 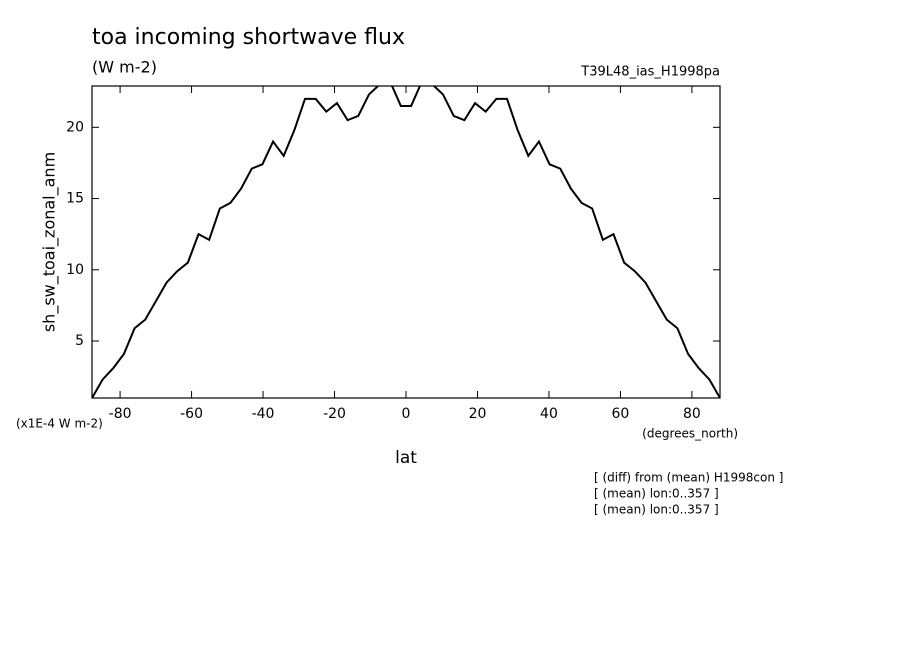 I want to click on y-tick-label: 5, so click(x=79, y=341).